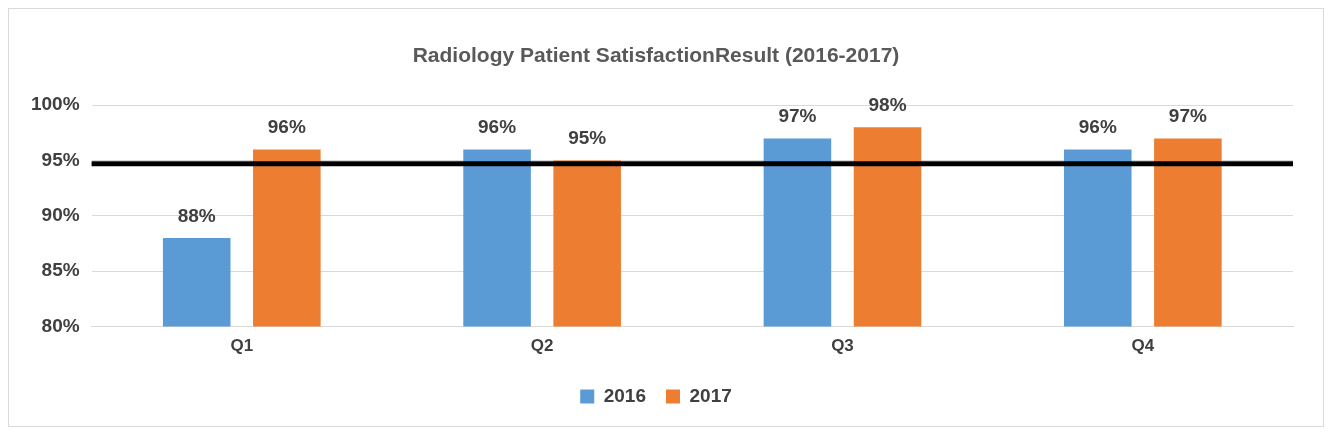  What do you see at coordinates (542, 346) in the screenshot?
I see `x-tick-label: Q2` at bounding box center [542, 346].